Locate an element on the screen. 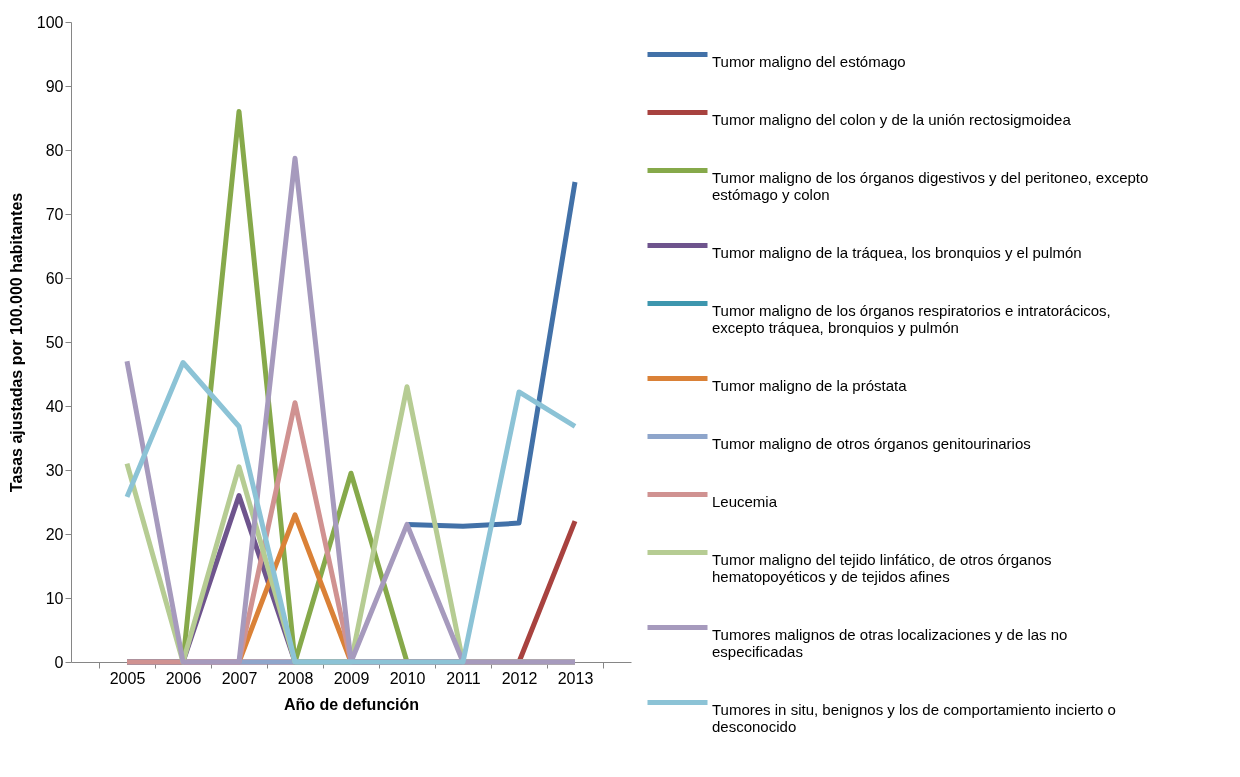 The image size is (1240, 777). x-tick-label: 2009 is located at coordinates (351, 678).